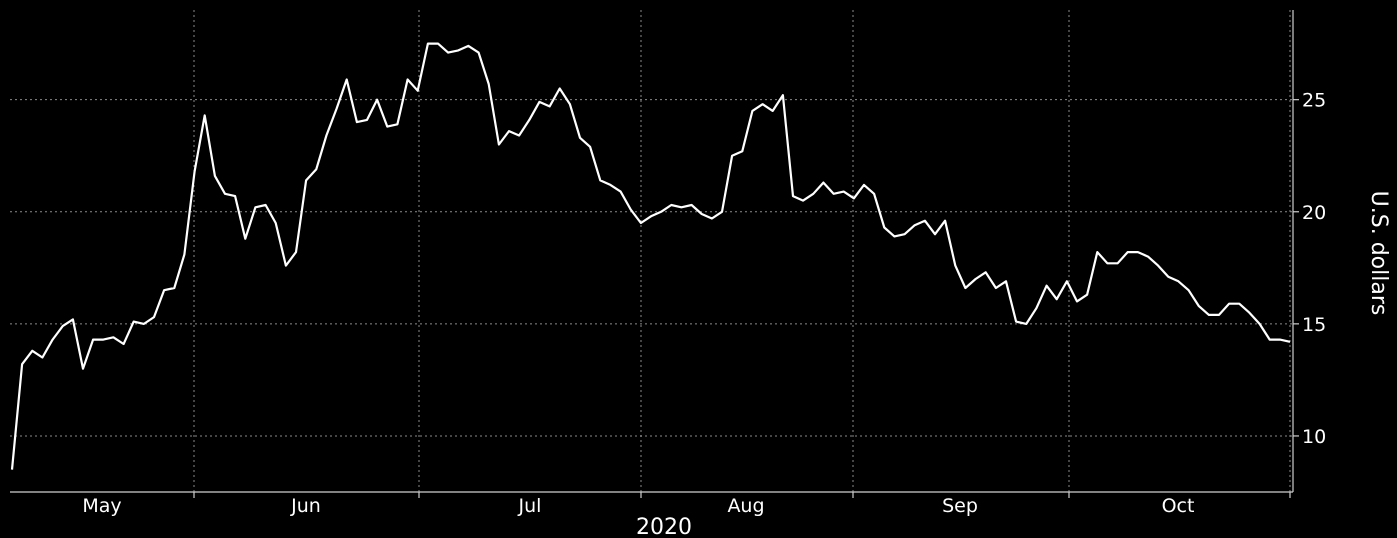 The image size is (1397, 538). What do you see at coordinates (530, 506) in the screenshot?
I see `x-tick-label: Jul` at bounding box center [530, 506].